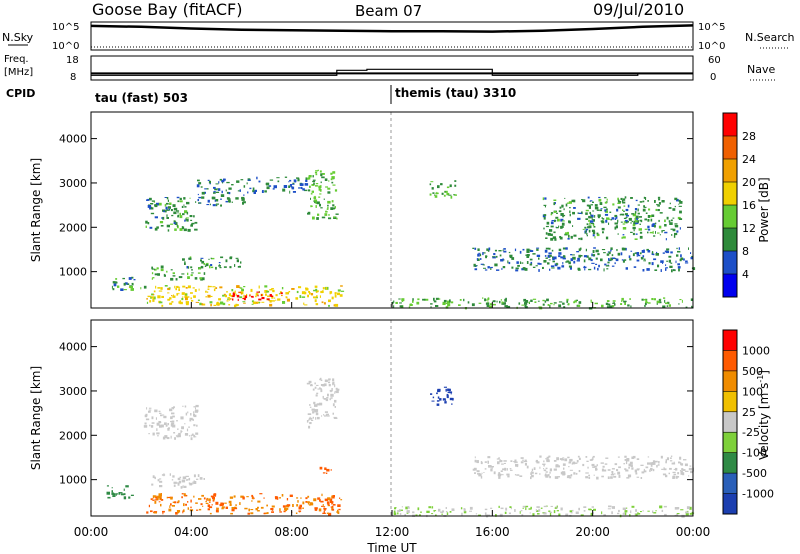 Image resolution: width=800 pixels, height=554 pixels. Describe the element at coordinates (730, 216) in the screenshot. I see `power-colorbar-swatch` at that location.